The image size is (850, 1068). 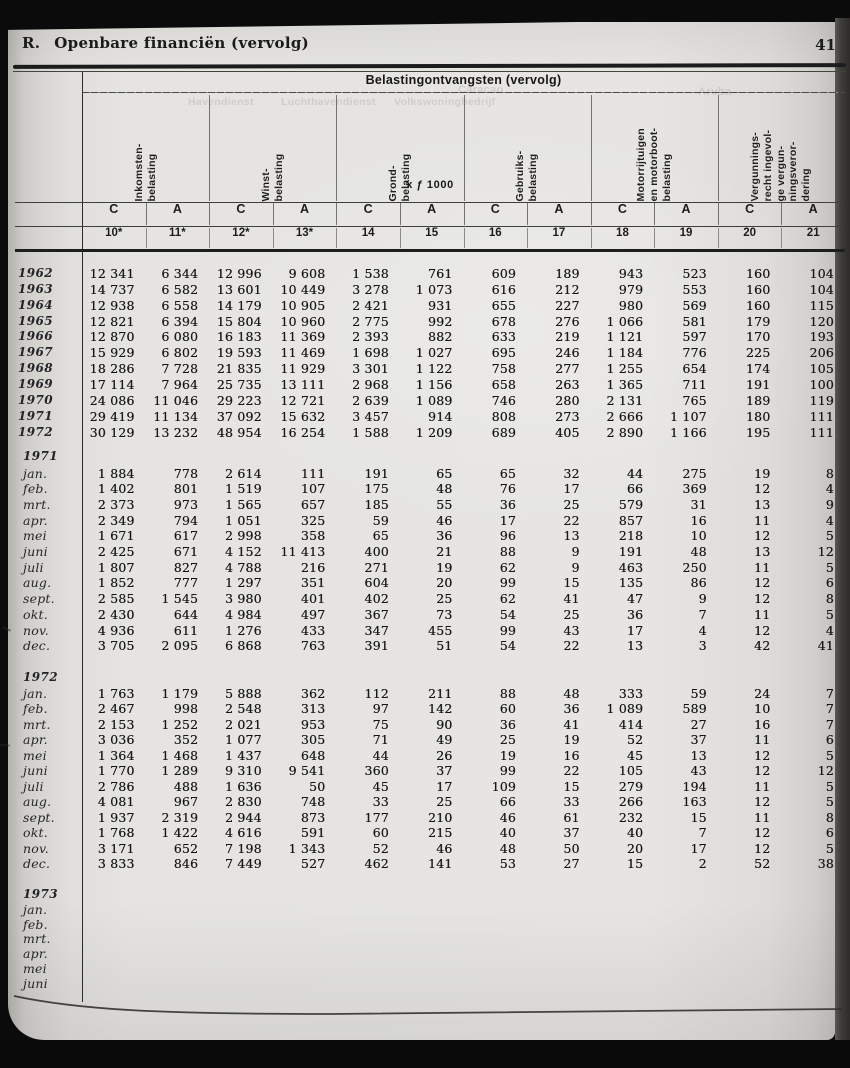 I want to click on table-cell: 695, so click(x=504, y=353).